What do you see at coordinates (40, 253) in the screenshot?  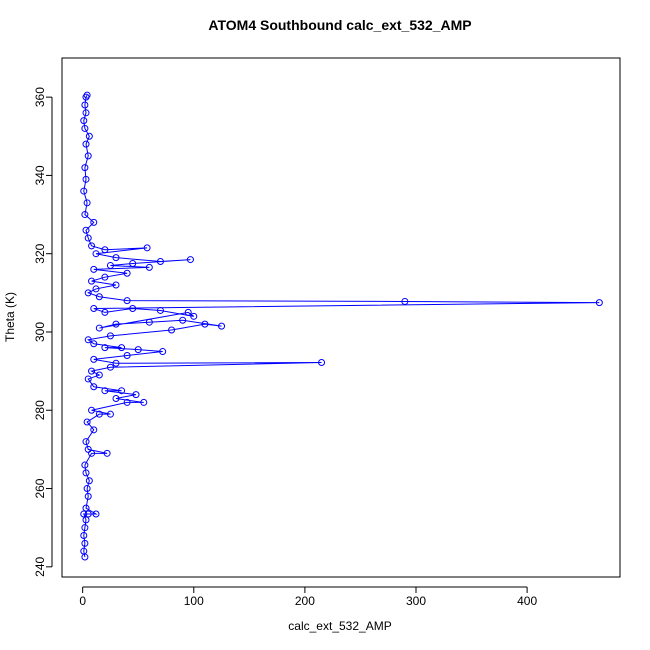 I see `y-tick-label: 320` at bounding box center [40, 253].